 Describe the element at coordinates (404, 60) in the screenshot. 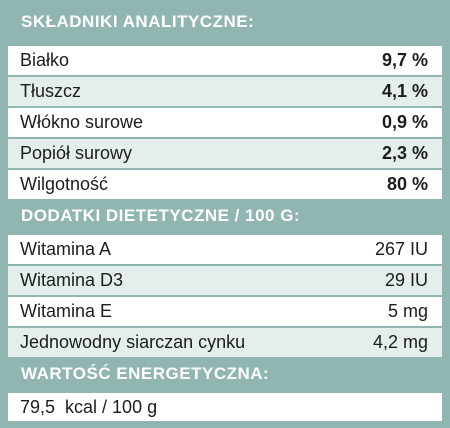

I see `row-value: 9,7 %` at that location.